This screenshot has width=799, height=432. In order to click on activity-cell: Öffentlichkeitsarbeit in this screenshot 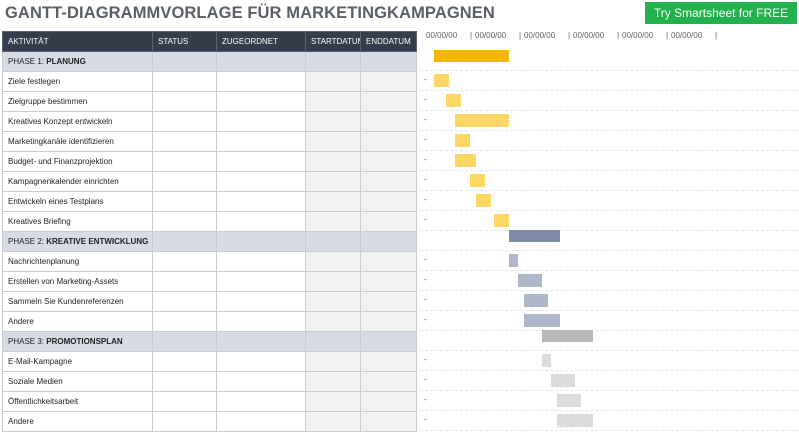, I will do `click(77, 401)`.